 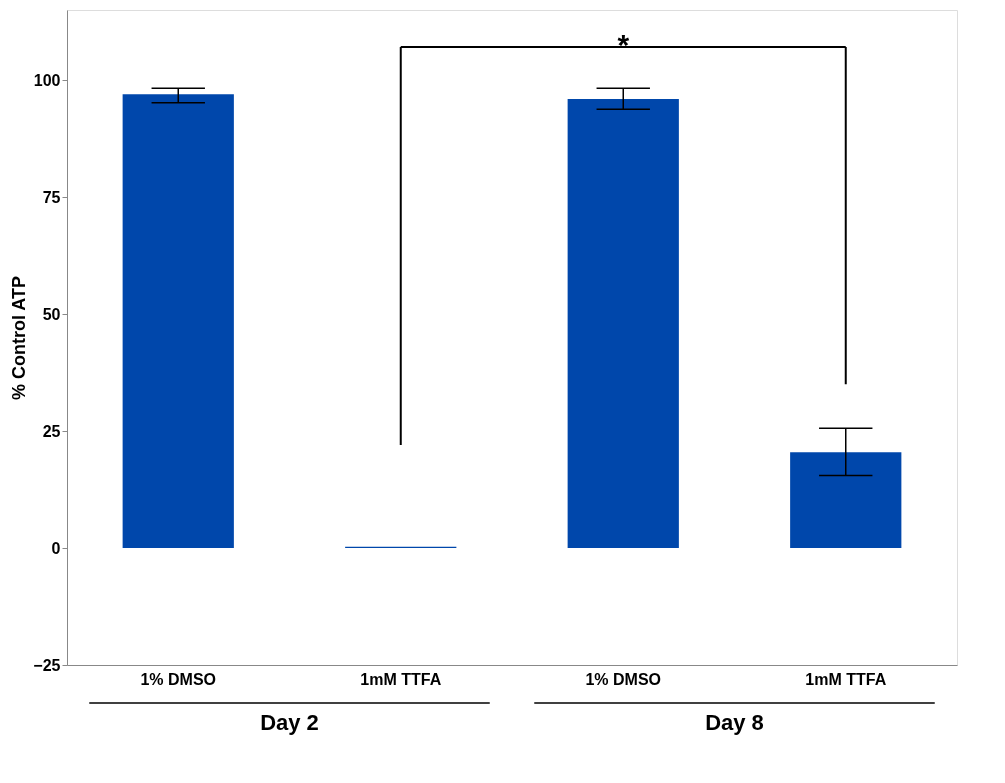 What do you see at coordinates (734, 722) in the screenshot?
I see `text: Day 8` at bounding box center [734, 722].